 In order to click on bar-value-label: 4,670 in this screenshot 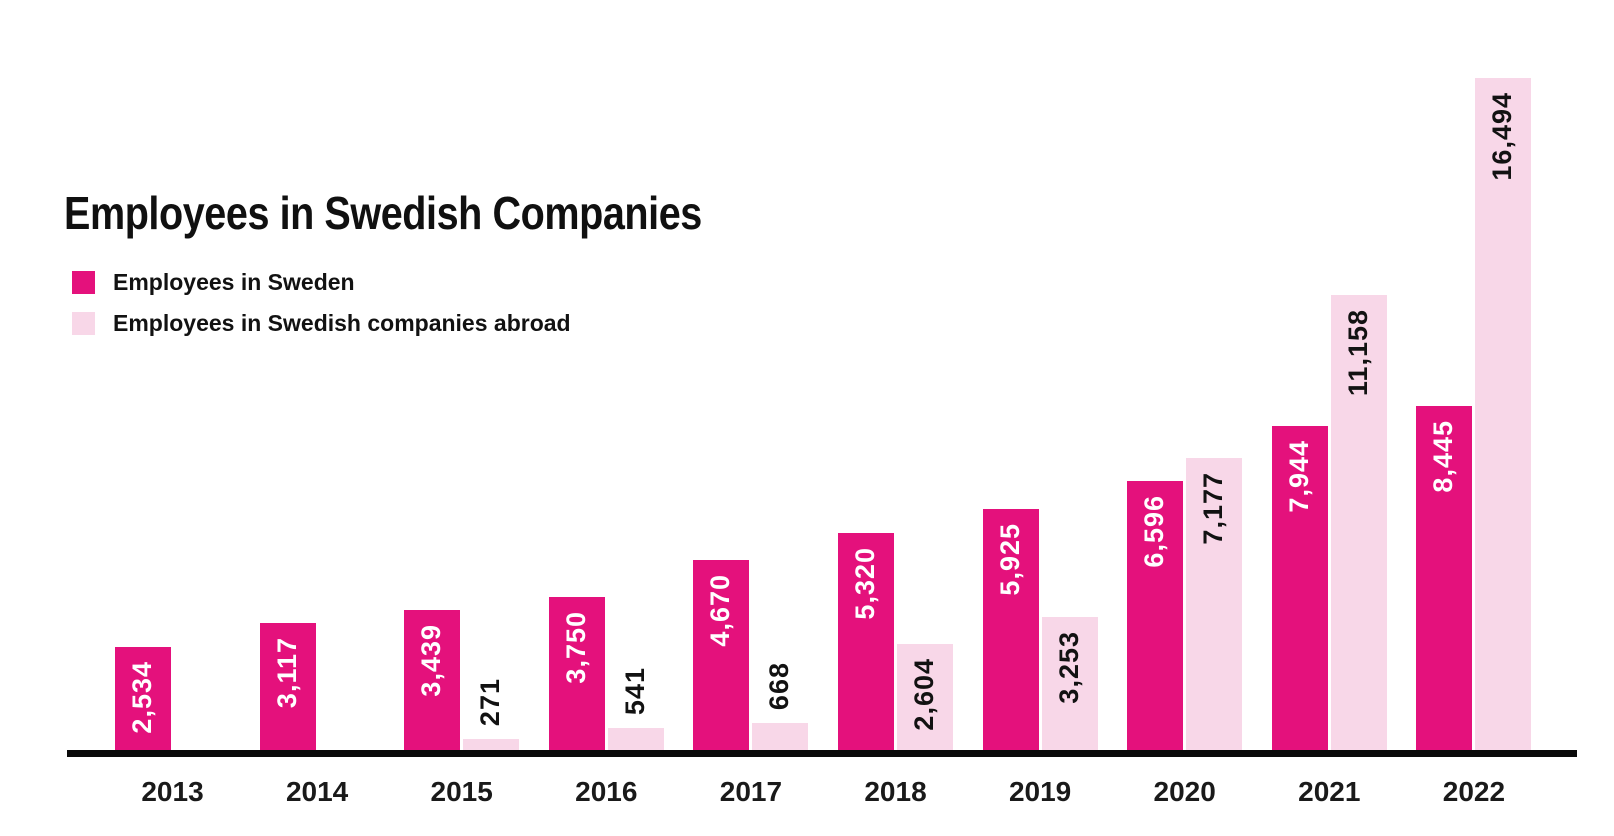, I will do `click(720, 610)`.